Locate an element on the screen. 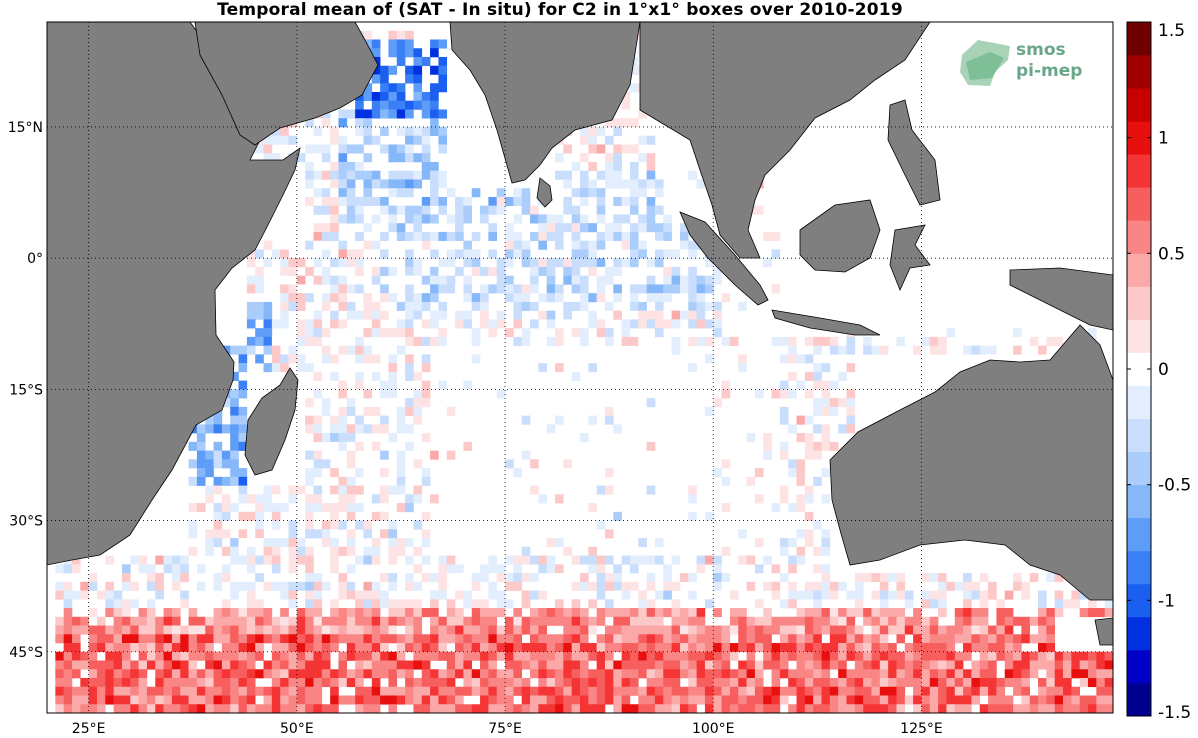 The image size is (1198, 738). colorbar-label: 0 is located at coordinates (1163, 370).